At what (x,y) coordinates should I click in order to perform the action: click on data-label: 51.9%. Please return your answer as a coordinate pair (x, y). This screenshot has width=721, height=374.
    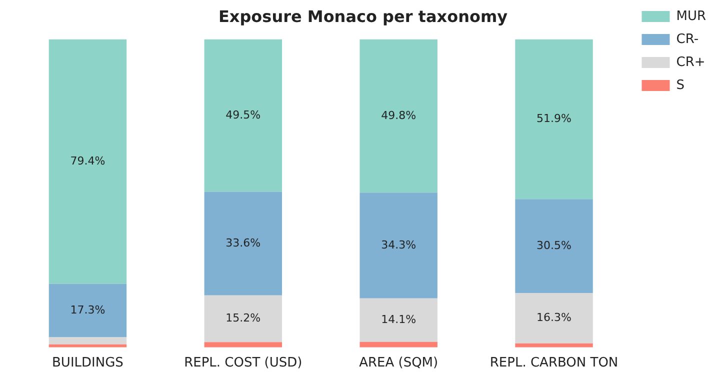
    Looking at the image, I should click on (554, 119).